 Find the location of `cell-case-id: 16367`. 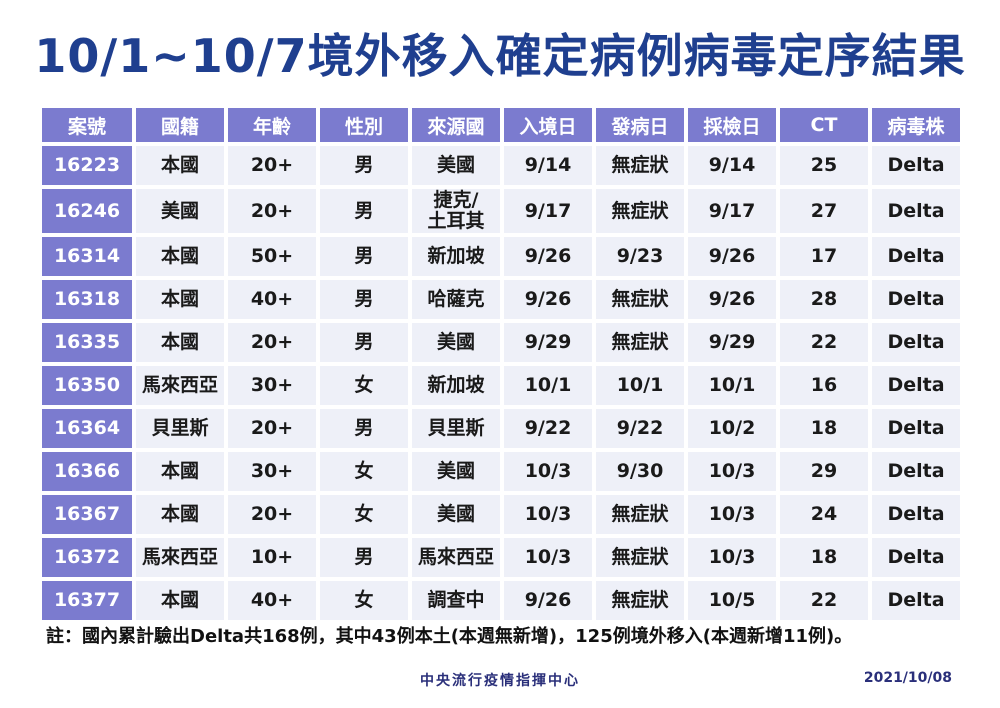

cell-case-id: 16367 is located at coordinates (87, 514).